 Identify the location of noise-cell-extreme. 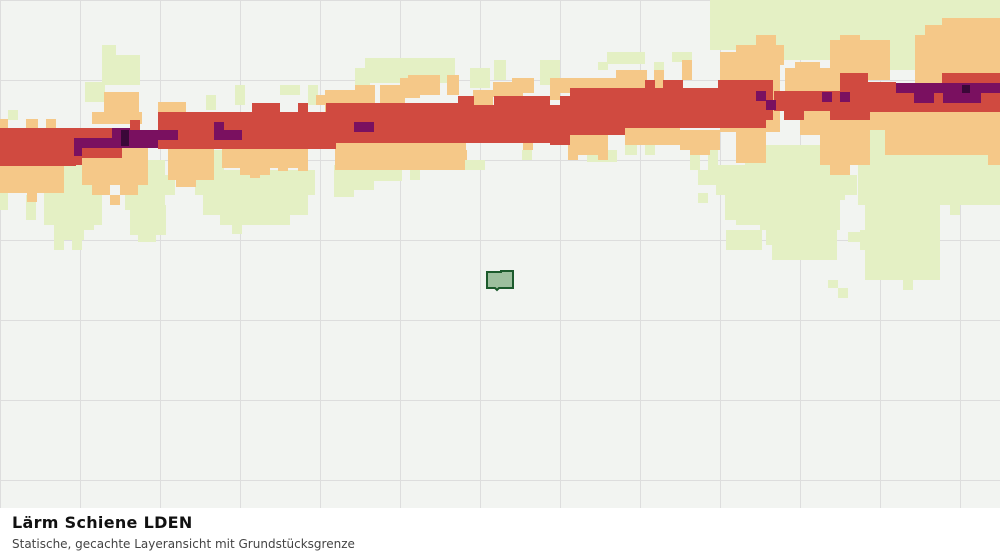
(125, 138).